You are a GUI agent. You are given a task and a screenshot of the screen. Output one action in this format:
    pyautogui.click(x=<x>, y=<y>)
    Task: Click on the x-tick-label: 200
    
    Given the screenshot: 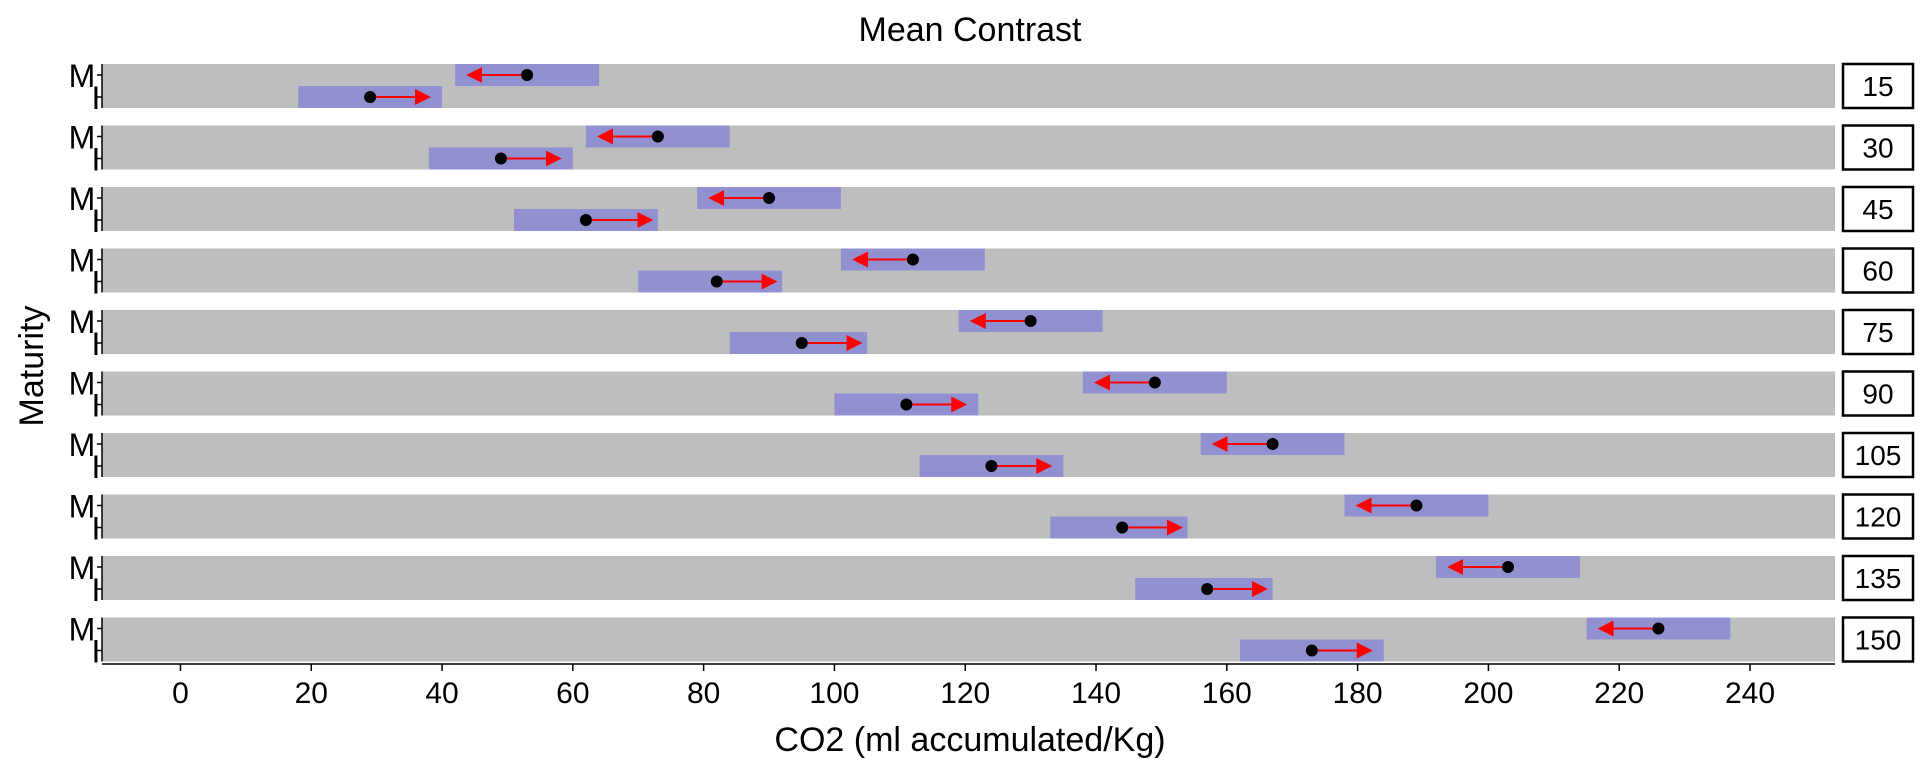 What is the action you would take?
    pyautogui.click(x=1488, y=693)
    